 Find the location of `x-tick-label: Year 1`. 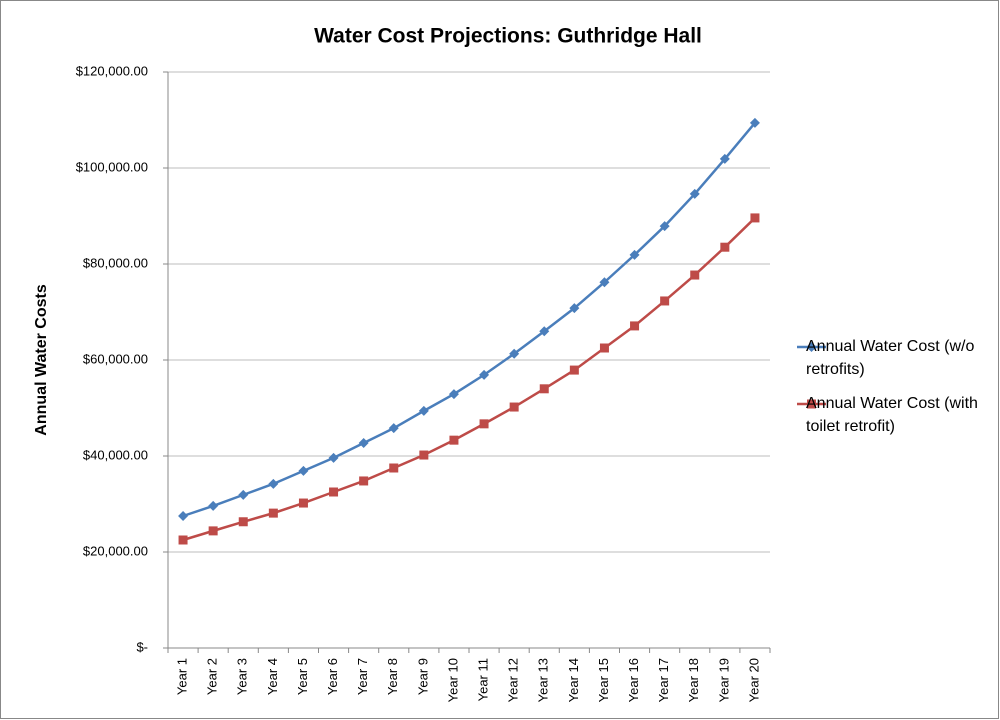

x-tick-label: Year 1 is located at coordinates (181, 676).